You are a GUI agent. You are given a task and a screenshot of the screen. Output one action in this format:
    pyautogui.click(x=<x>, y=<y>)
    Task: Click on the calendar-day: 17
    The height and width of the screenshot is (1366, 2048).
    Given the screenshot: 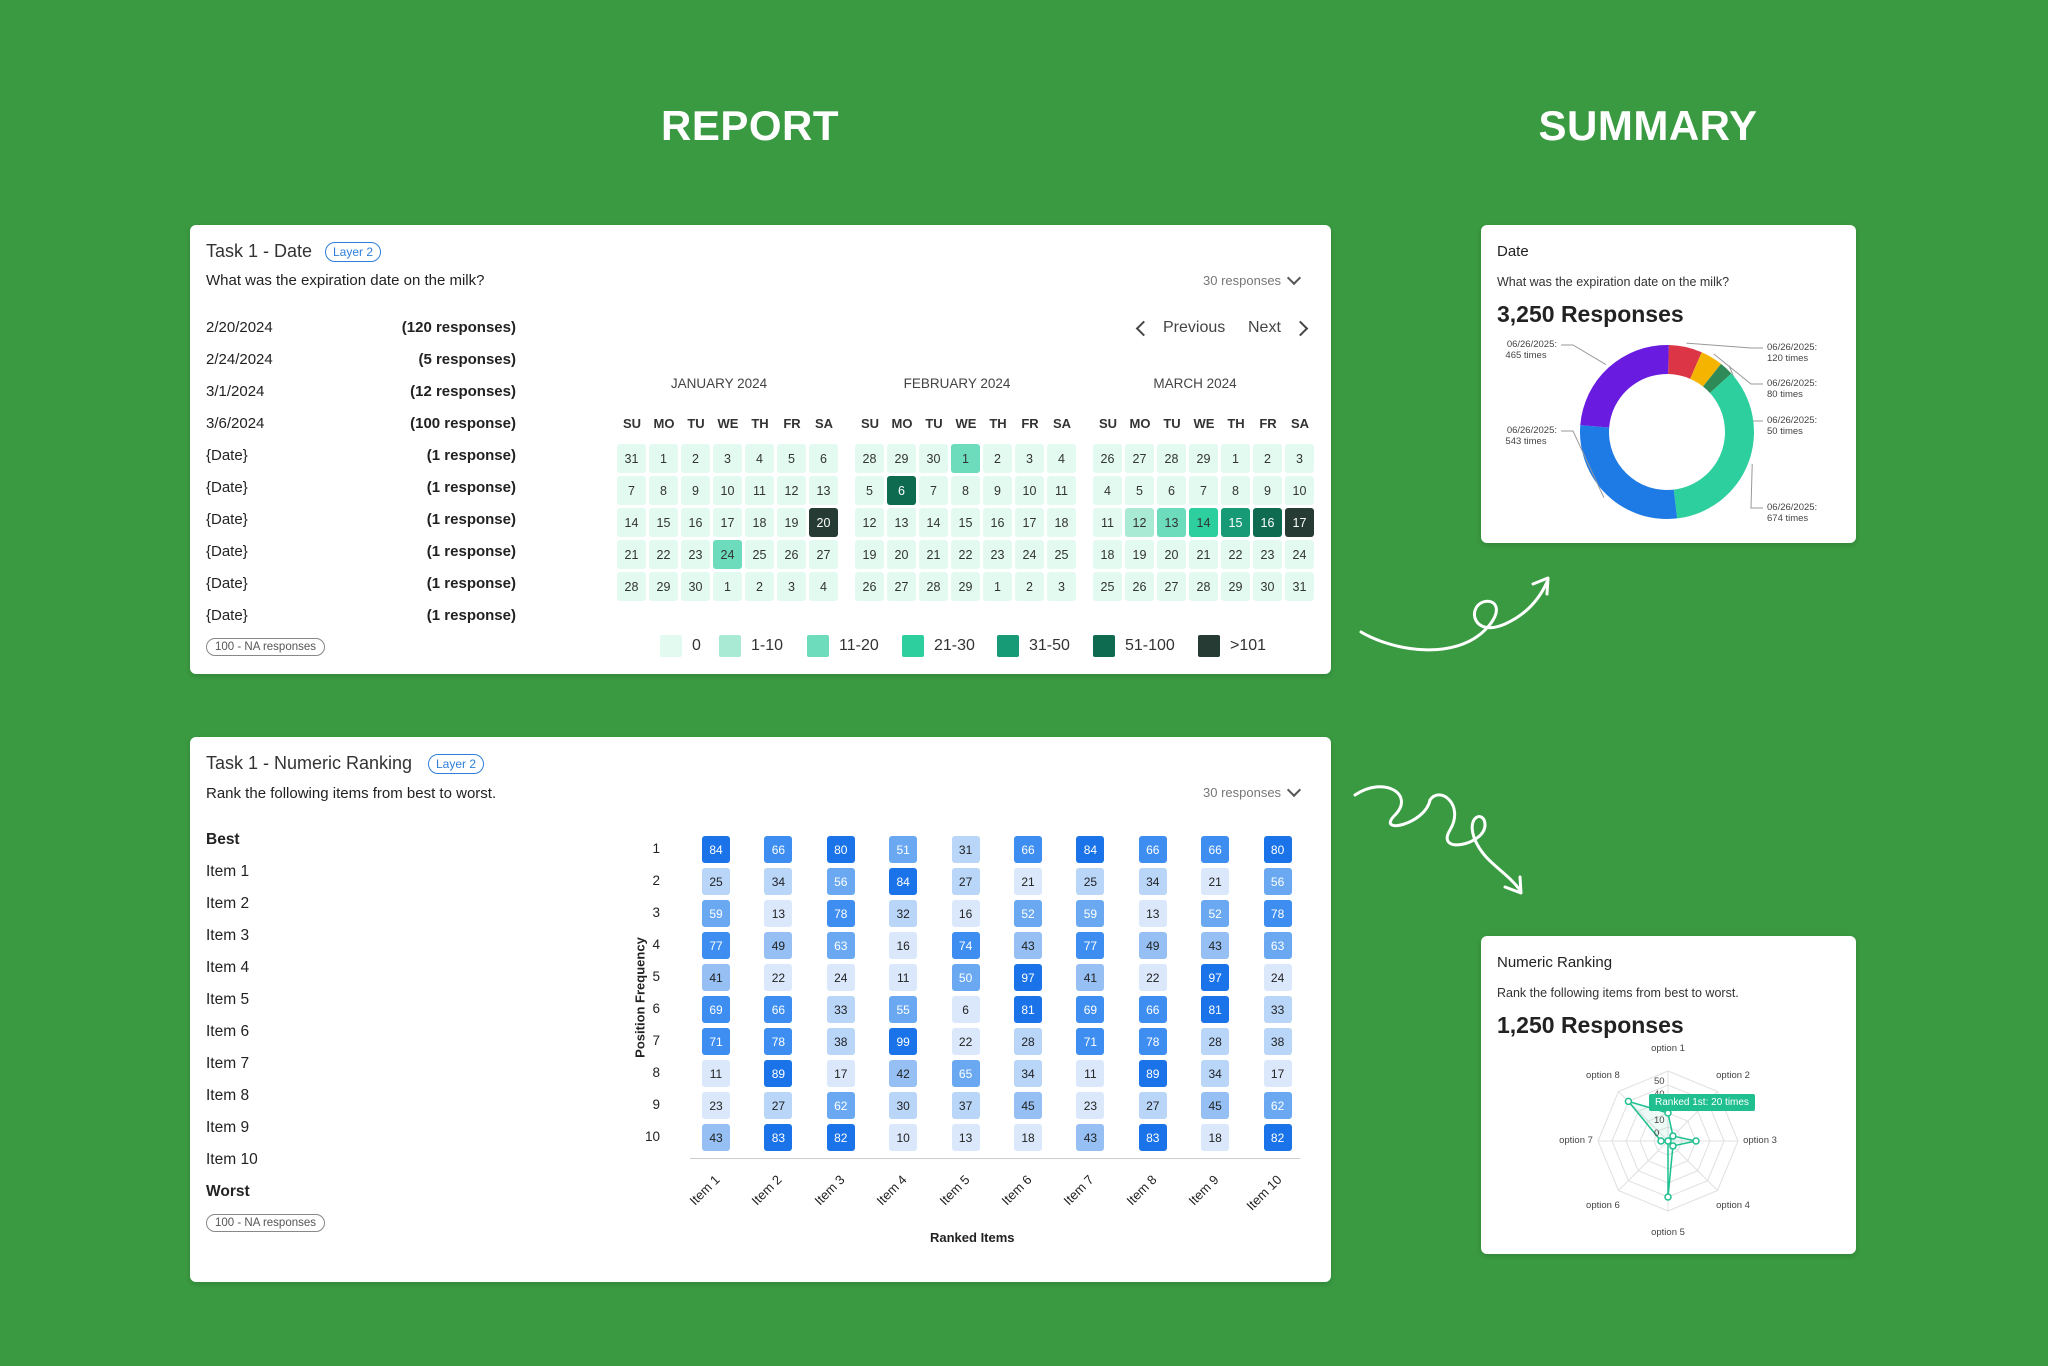 What is the action you would take?
    pyautogui.click(x=1029, y=522)
    